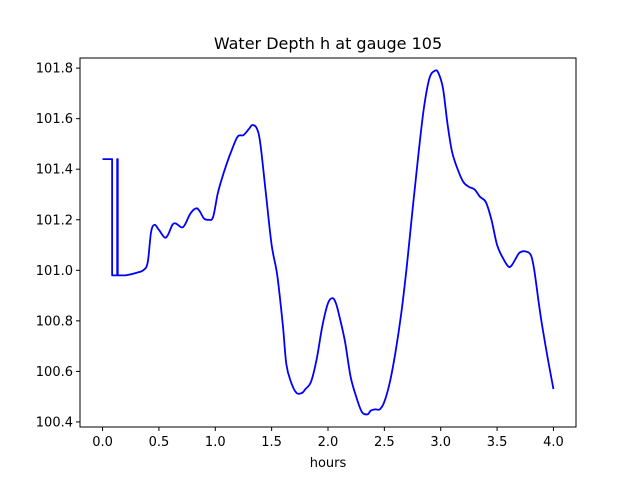  Describe the element at coordinates (497, 442) in the screenshot. I see `x-tick-label: 3.5` at that location.